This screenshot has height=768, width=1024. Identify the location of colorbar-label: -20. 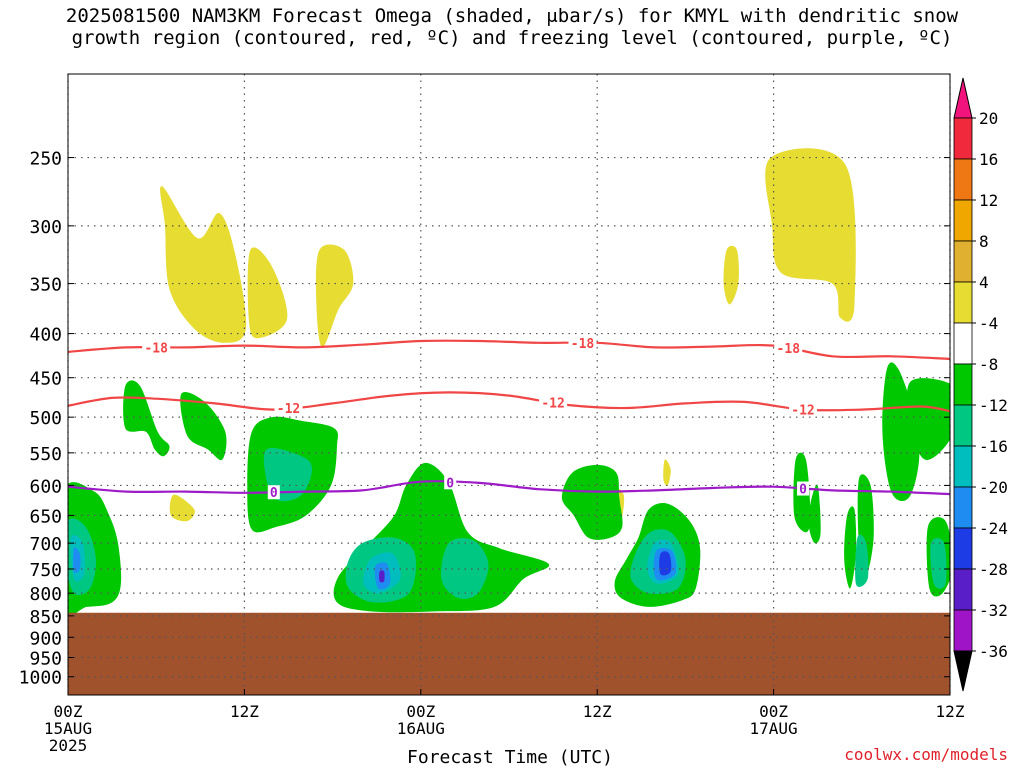
(993, 487).